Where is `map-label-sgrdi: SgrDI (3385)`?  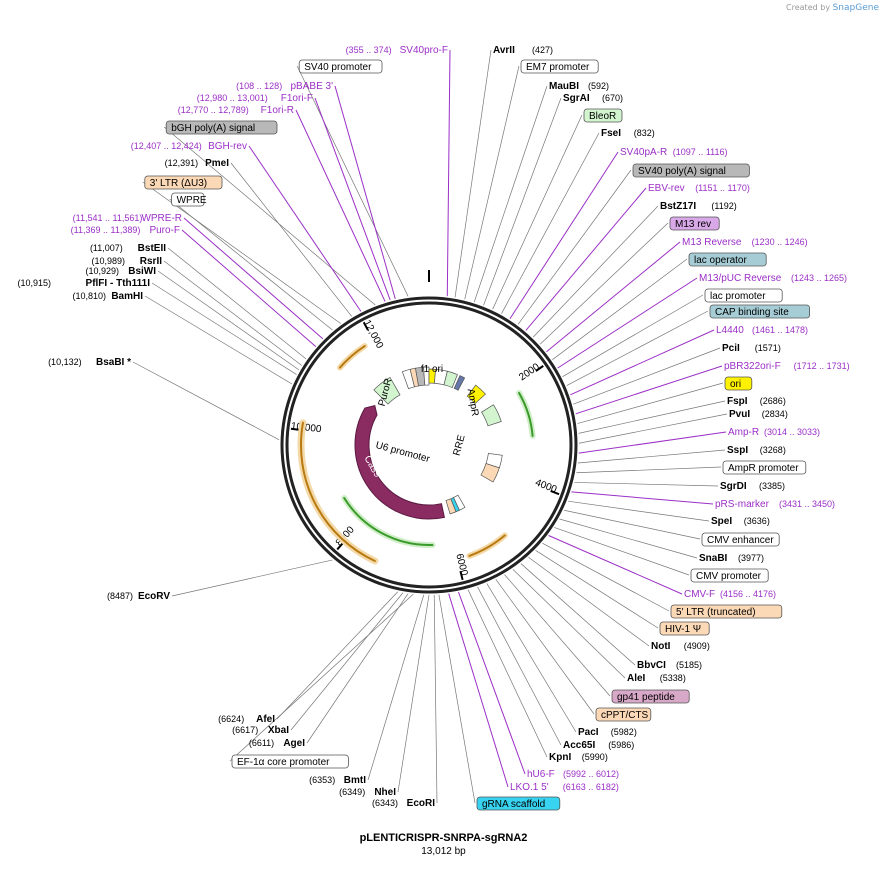 map-label-sgrdi: SgrDI (3385) is located at coordinates (752, 486).